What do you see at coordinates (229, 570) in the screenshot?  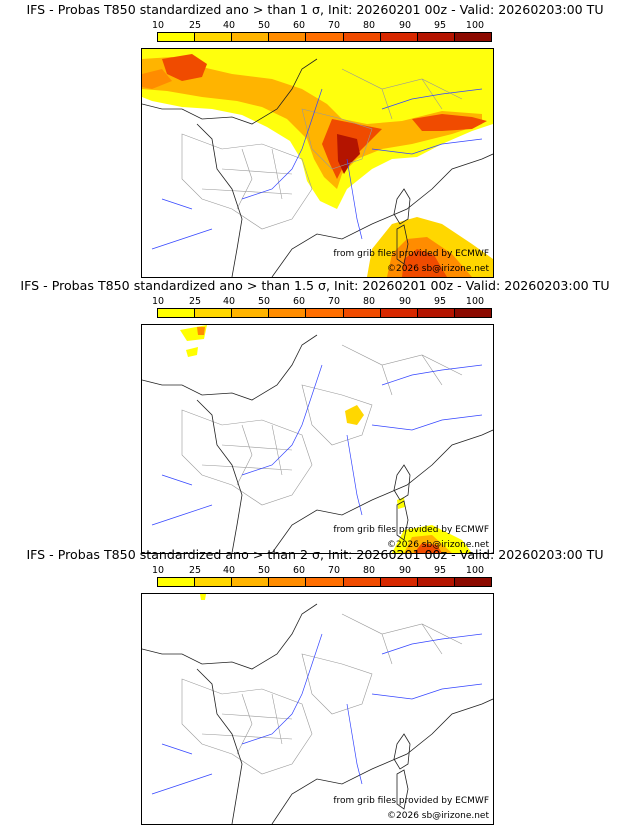 I see `tick-label: 40` at bounding box center [229, 570].